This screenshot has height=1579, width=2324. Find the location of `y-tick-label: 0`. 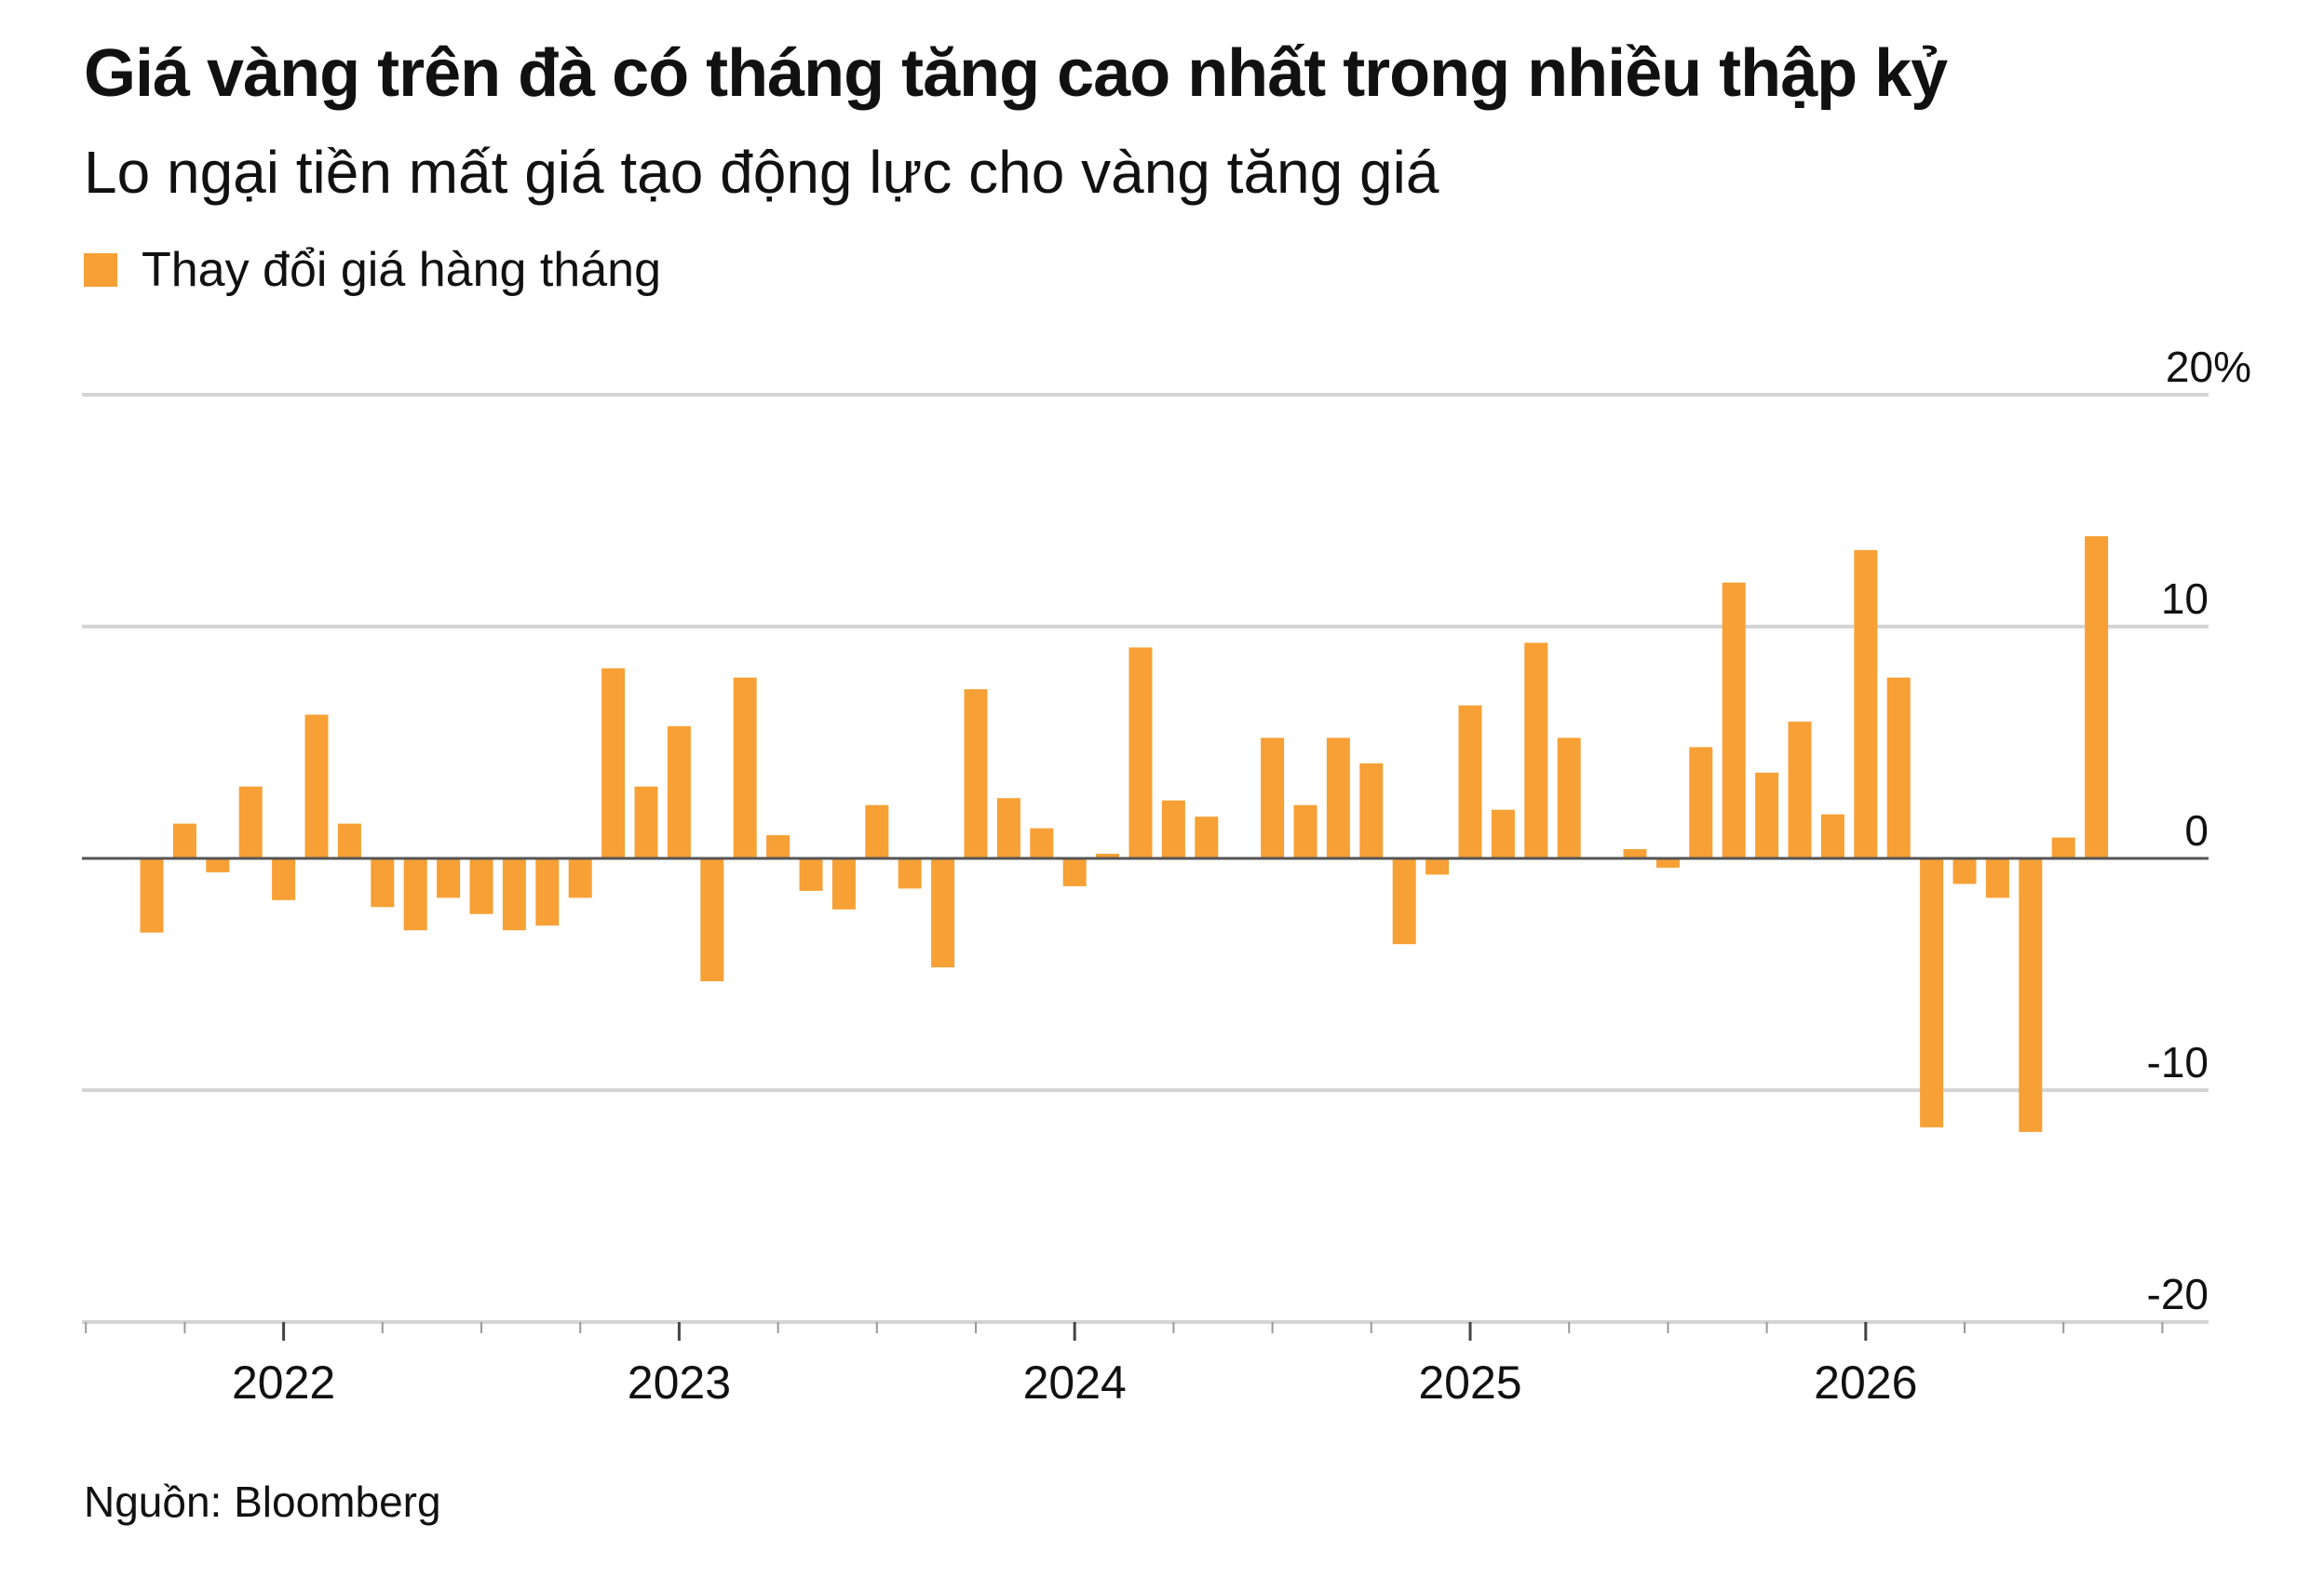

y-tick-label: 0 is located at coordinates (2197, 830).